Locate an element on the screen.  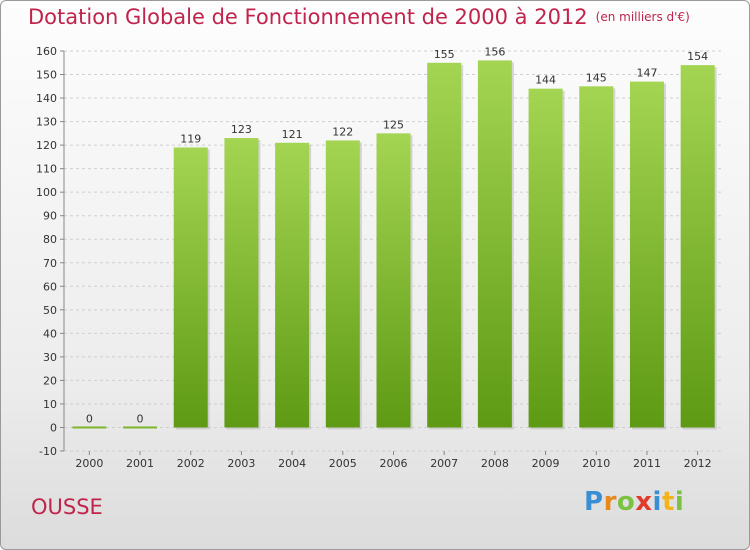
y-tick-label: 150 is located at coordinates (46, 75).